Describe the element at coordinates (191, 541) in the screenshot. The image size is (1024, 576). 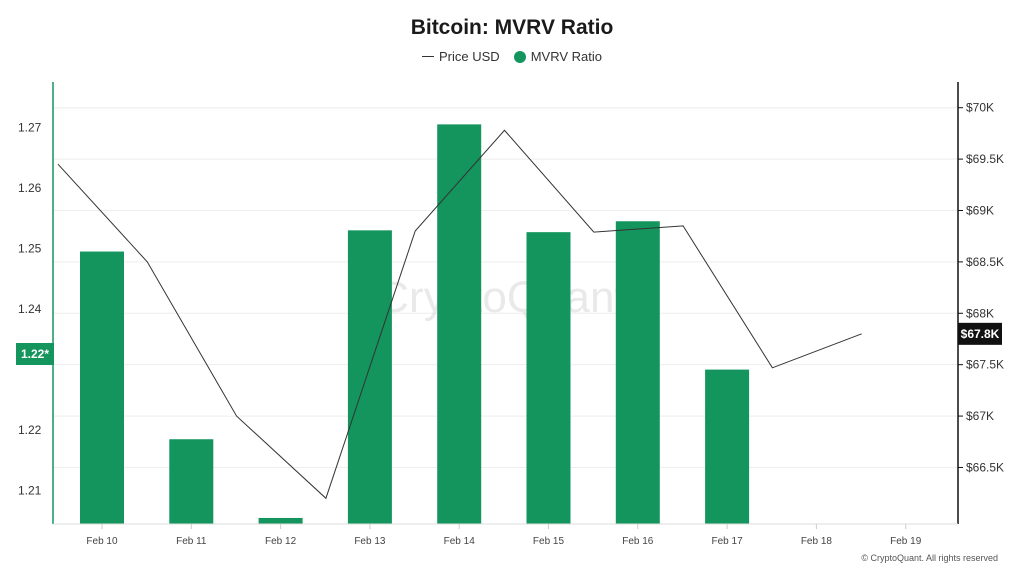
I see `x-tick-label: Feb 11` at that location.